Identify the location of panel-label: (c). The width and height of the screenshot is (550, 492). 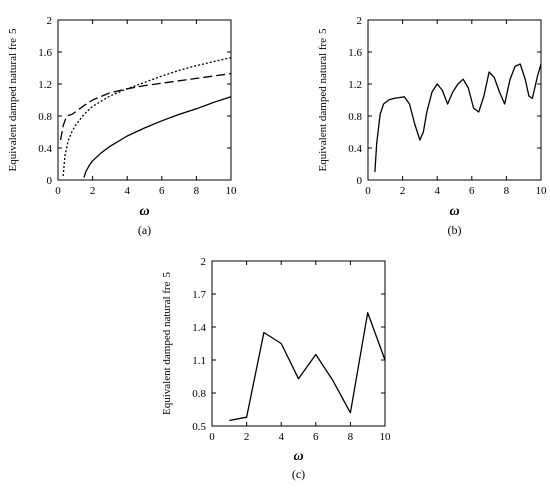
(298, 474).